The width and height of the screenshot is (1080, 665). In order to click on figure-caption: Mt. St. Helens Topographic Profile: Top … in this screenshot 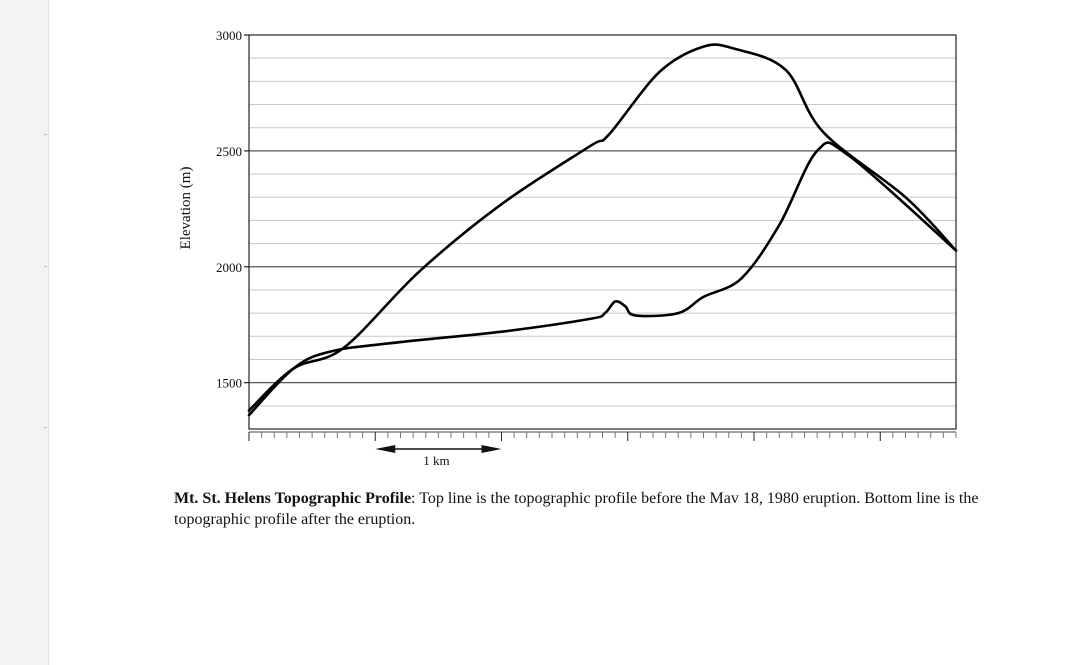, I will do `click(584, 509)`.